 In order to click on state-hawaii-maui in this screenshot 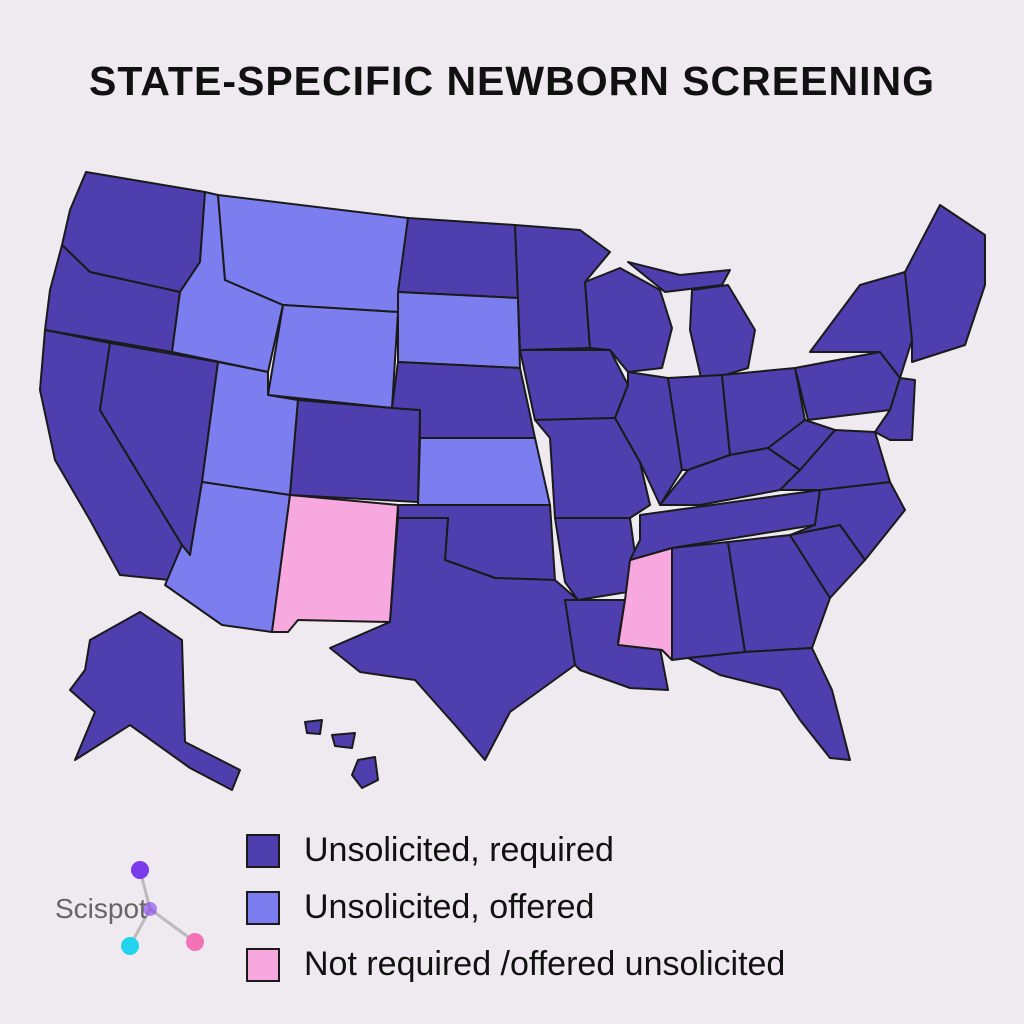, I will do `click(343, 740)`.